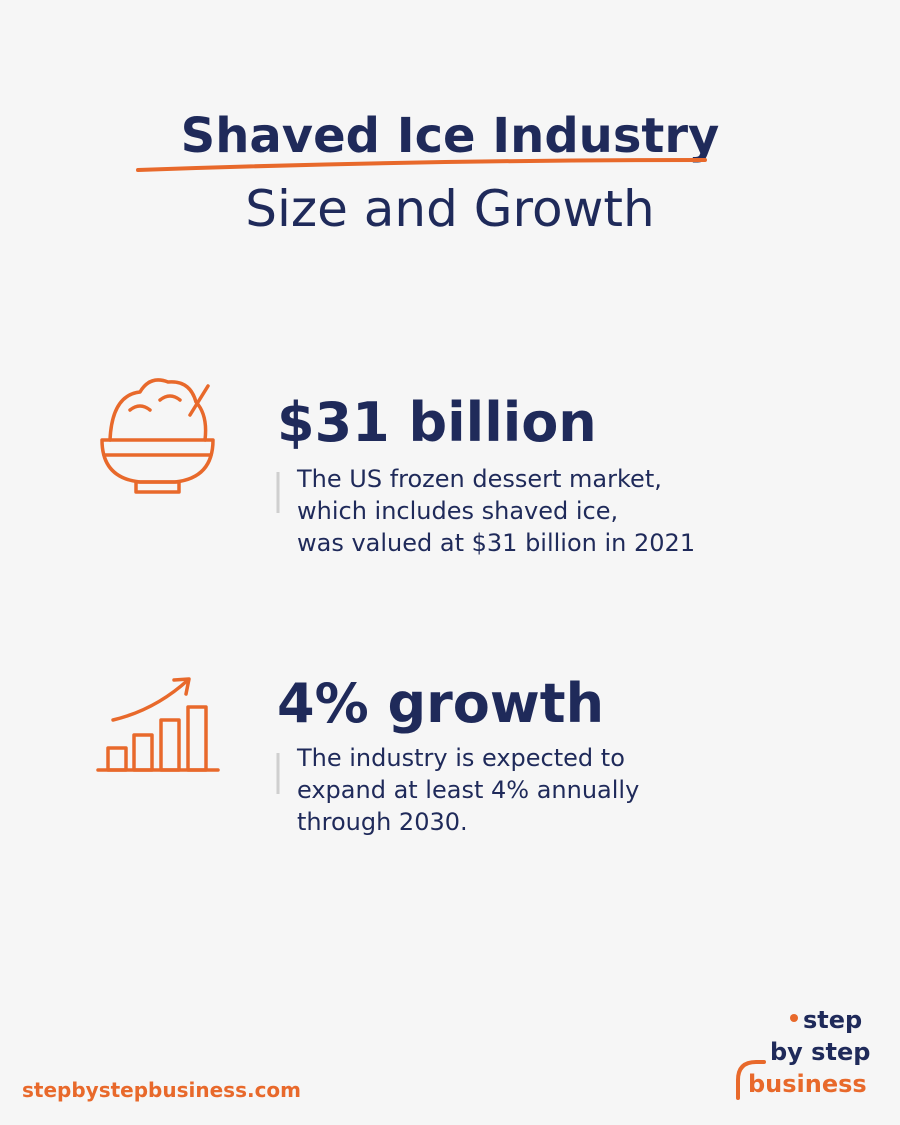  I want to click on stat-line: The industry is expected to, so click(460, 758).